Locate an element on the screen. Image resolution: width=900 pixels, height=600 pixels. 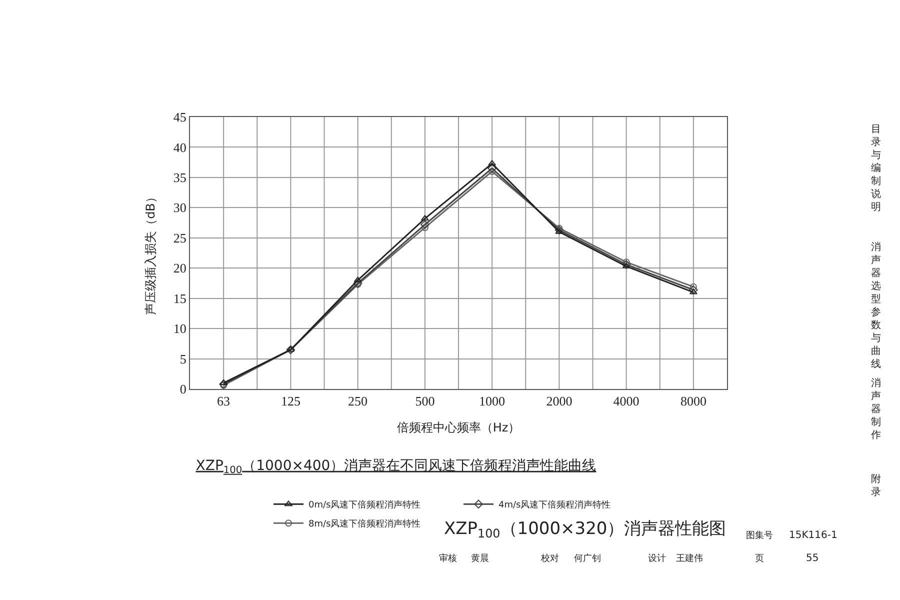
text: 附录 is located at coordinates (876, 485).